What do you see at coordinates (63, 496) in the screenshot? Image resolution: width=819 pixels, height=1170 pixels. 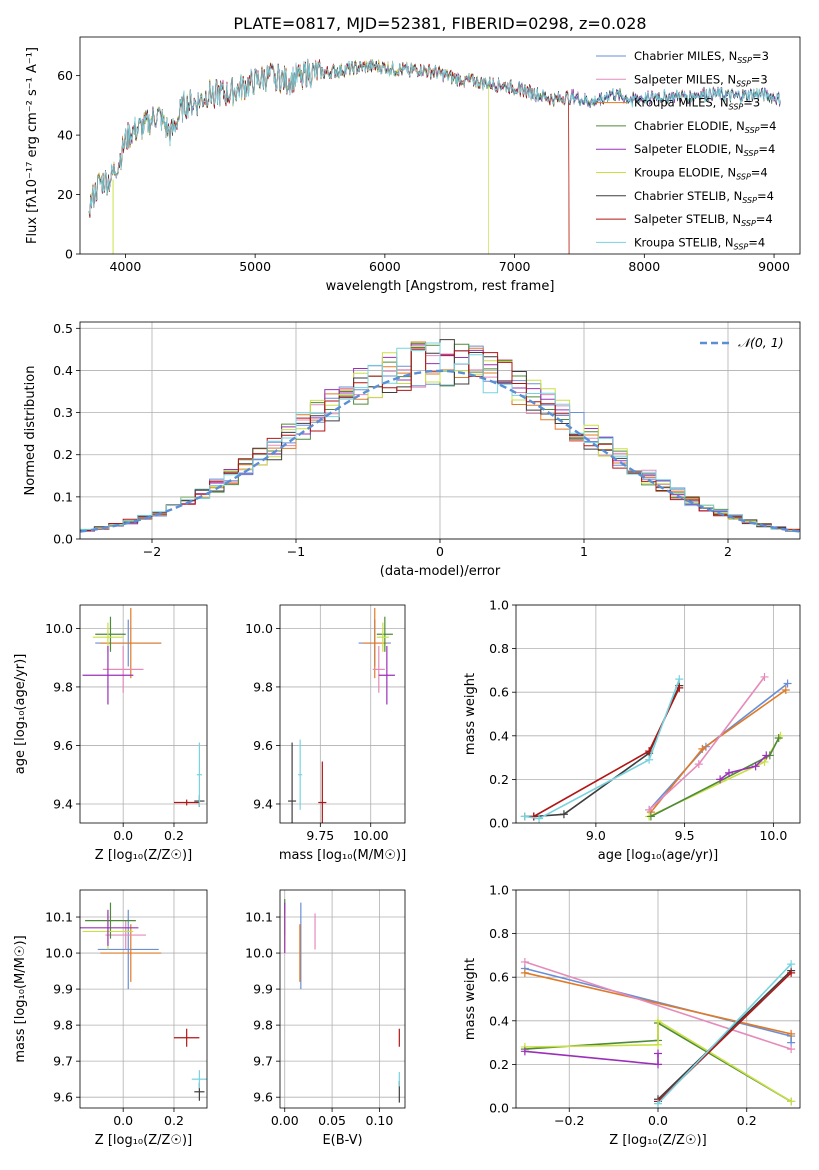 I see `y-tick-label: 0.1` at bounding box center [63, 496].